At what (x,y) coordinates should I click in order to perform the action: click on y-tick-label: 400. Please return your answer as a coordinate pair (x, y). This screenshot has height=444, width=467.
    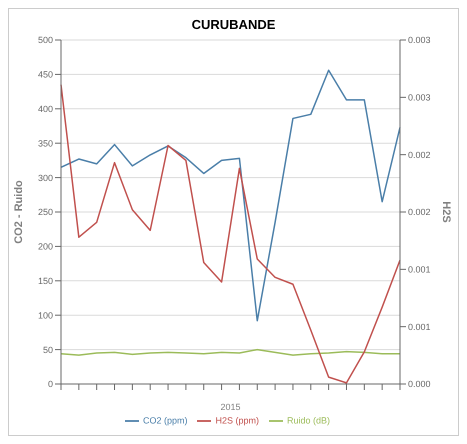
    Looking at the image, I should click on (45, 109).